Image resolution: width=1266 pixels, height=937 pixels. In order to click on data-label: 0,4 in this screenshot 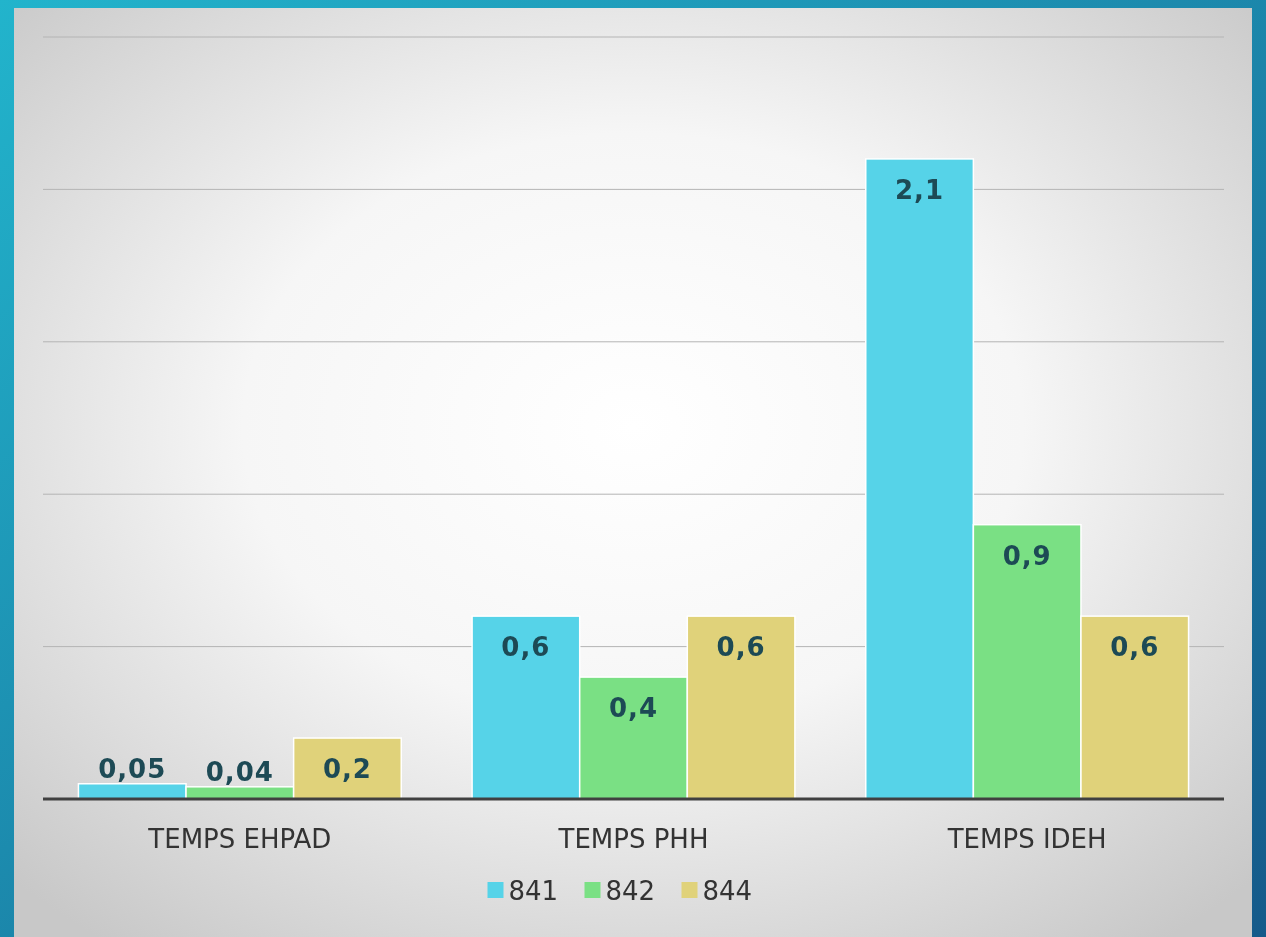, I will do `click(633, 708)`.